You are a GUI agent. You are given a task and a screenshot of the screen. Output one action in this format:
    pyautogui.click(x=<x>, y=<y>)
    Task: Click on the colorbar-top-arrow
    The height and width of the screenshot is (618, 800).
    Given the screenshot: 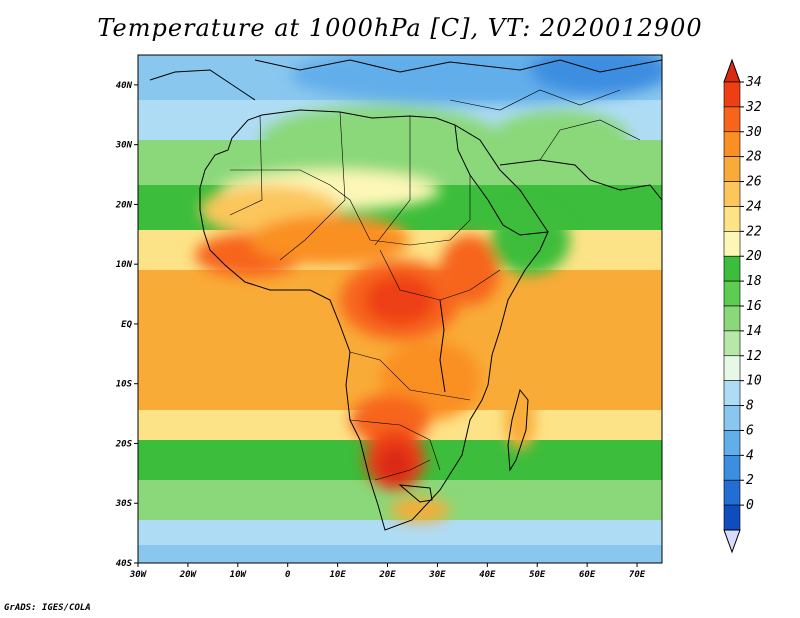 What is the action you would take?
    pyautogui.click(x=732, y=70)
    